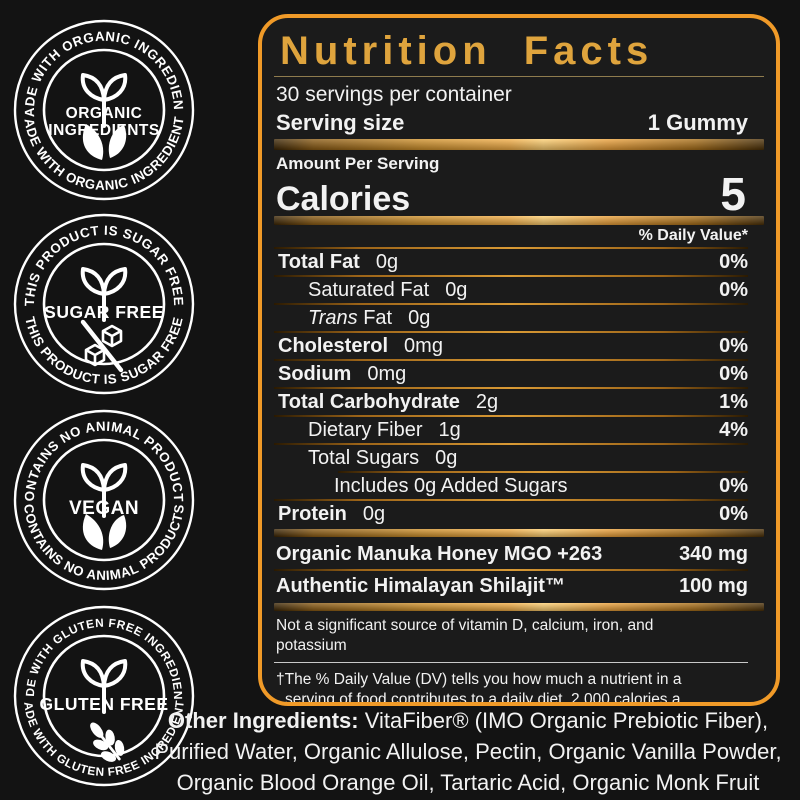  Describe the element at coordinates (519, 122) in the screenshot. I see `serving-size-row: Serving size 1 Gummy` at that location.